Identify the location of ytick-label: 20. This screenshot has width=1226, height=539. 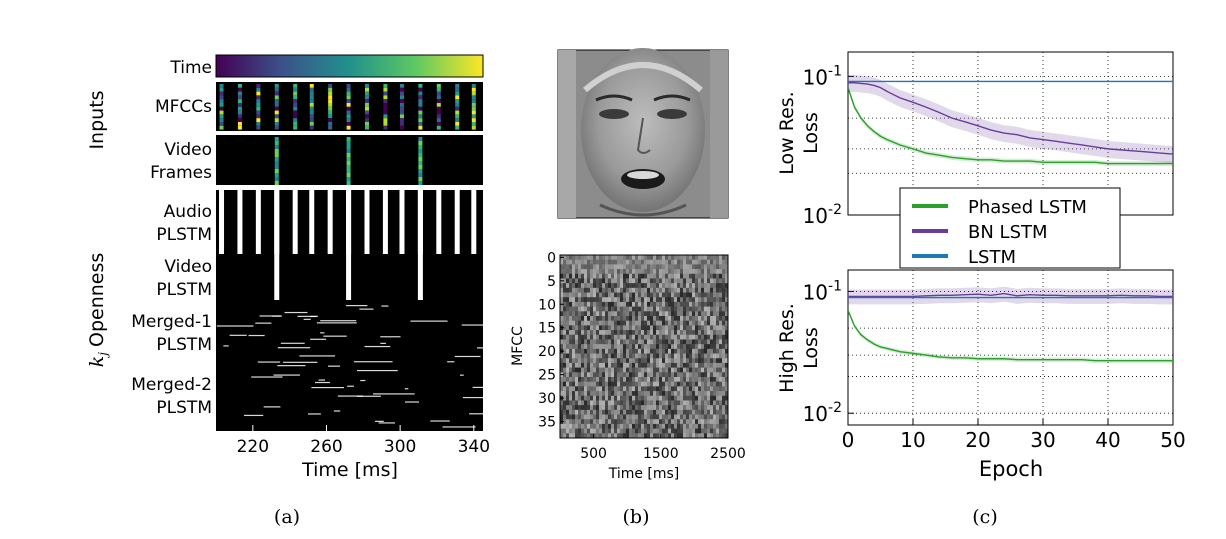
(547, 352).